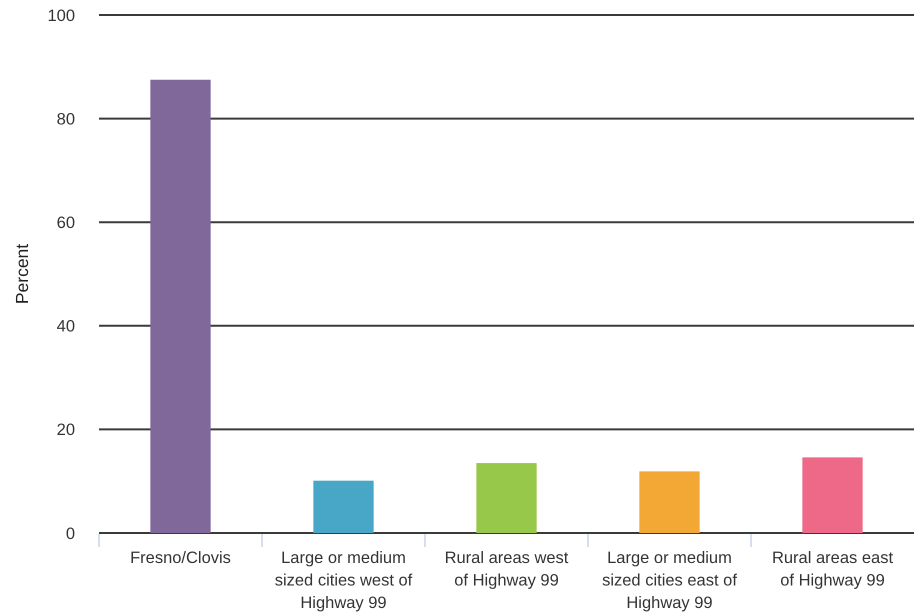 The width and height of the screenshot is (914, 615). Describe the element at coordinates (65, 119) in the screenshot. I see `y-tick-label: 80` at that location.